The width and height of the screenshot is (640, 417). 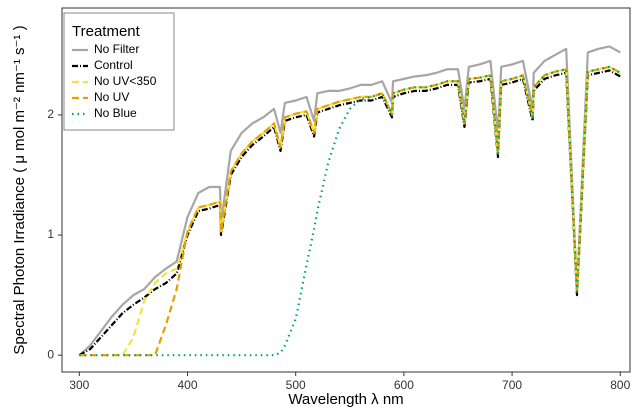 I want to click on y-tick-label: 0, so click(x=50, y=354).